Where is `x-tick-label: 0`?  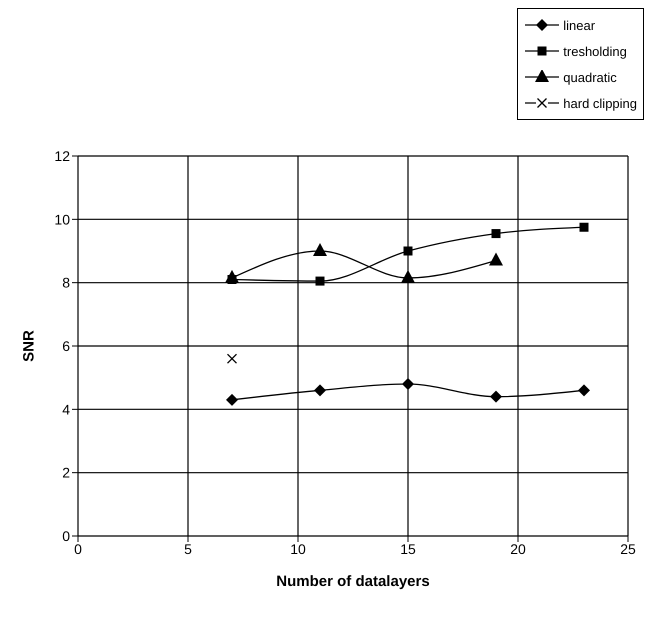
x-tick-label: 0 is located at coordinates (78, 548).